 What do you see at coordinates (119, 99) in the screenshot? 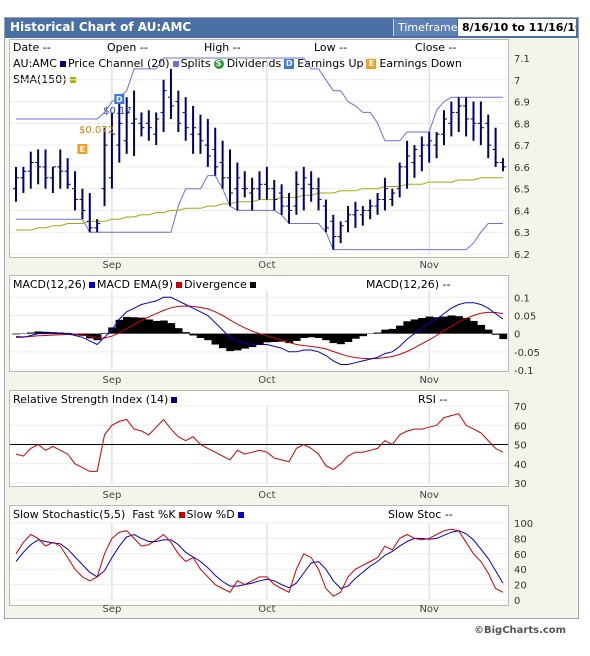
I see `earnings-up-marker` at bounding box center [119, 99].